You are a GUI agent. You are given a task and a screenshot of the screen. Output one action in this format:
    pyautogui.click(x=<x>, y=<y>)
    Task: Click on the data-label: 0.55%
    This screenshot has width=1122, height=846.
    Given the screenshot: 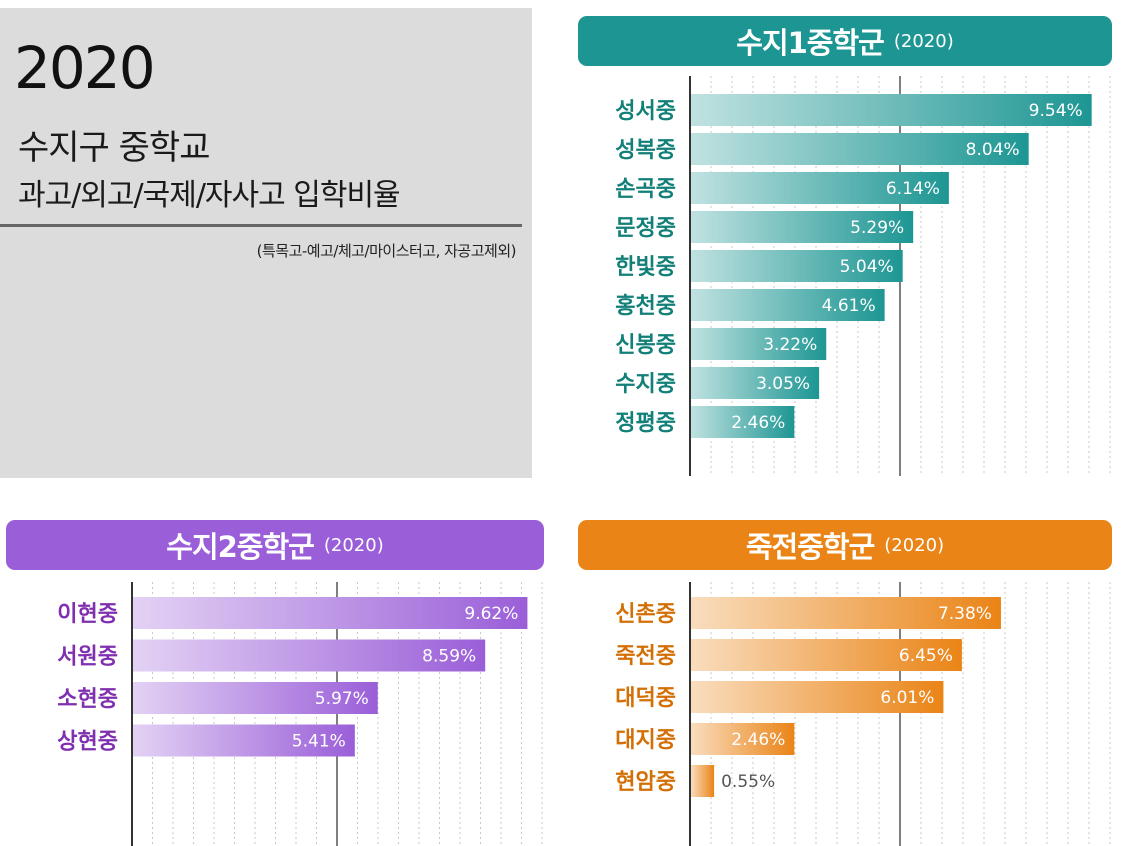 What is the action you would take?
    pyautogui.click(x=748, y=782)
    